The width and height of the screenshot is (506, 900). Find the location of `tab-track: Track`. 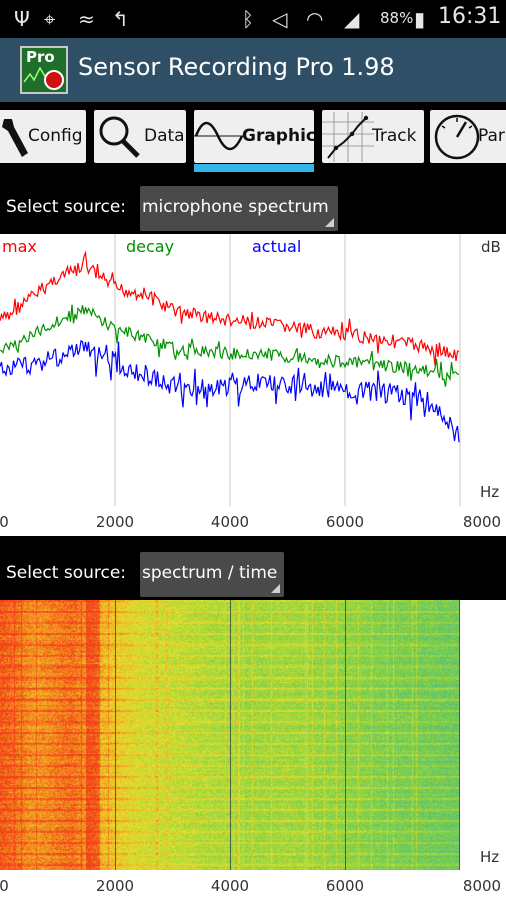

tab-track: Track is located at coordinates (373, 136).